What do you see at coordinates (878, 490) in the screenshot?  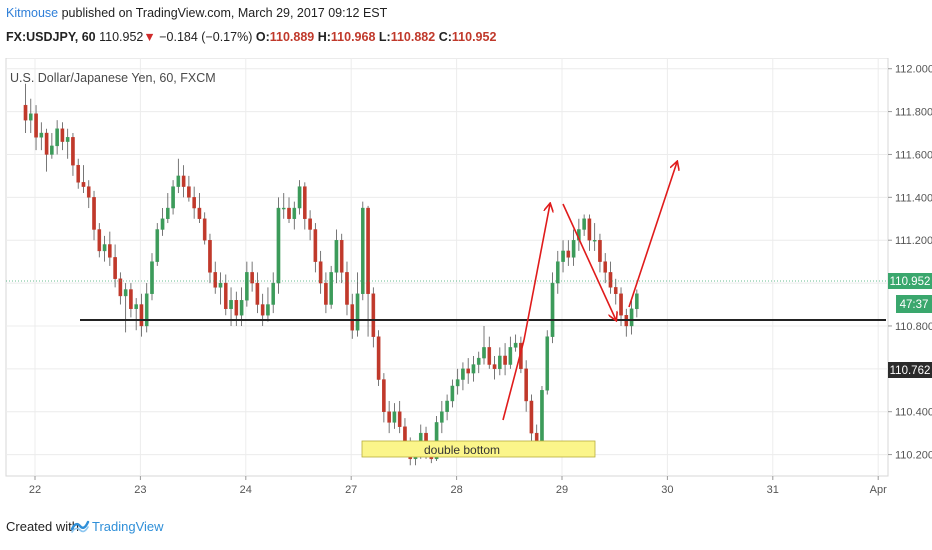 I see `x-tick-label: Apr` at bounding box center [878, 490].